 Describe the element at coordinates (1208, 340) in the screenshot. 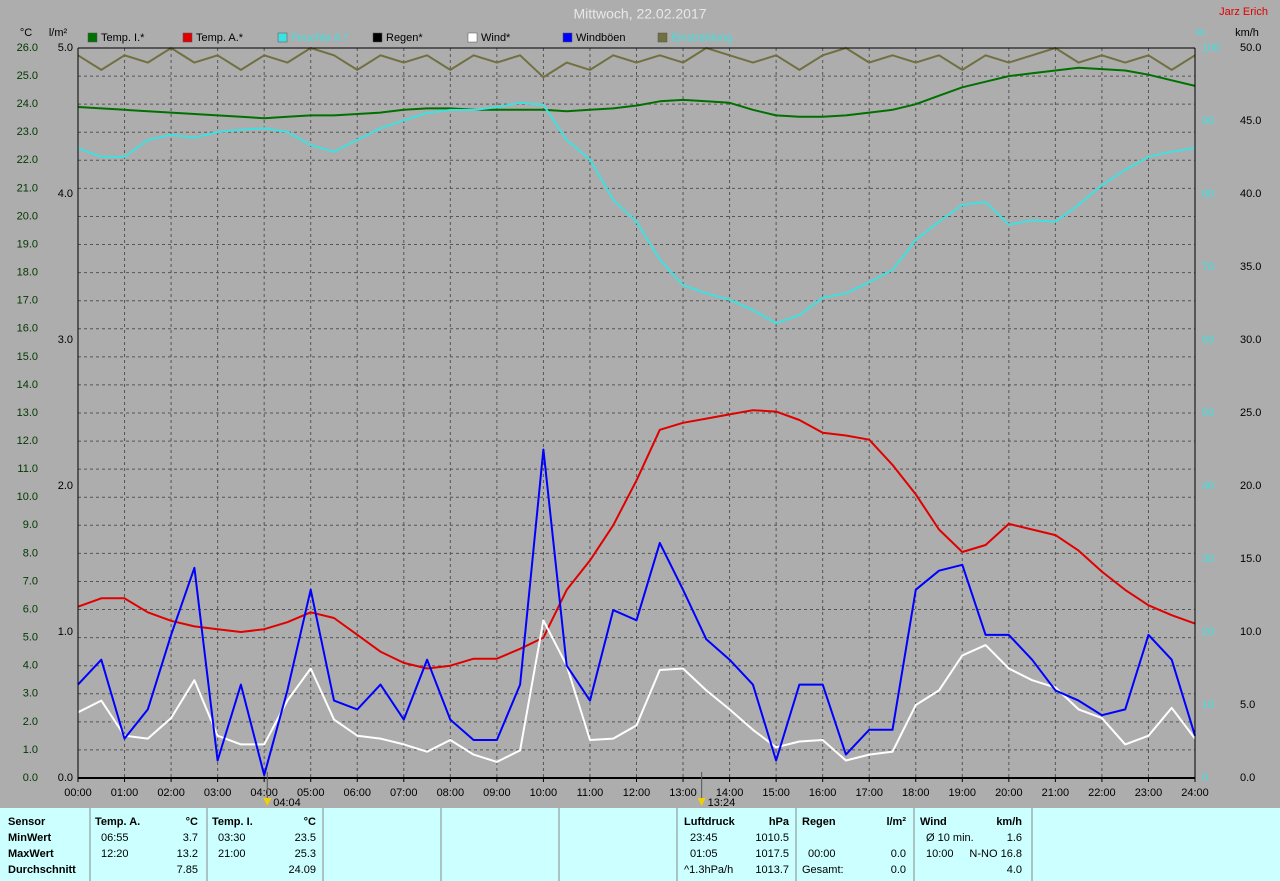

I see `y3-tick-label: 60` at that location.